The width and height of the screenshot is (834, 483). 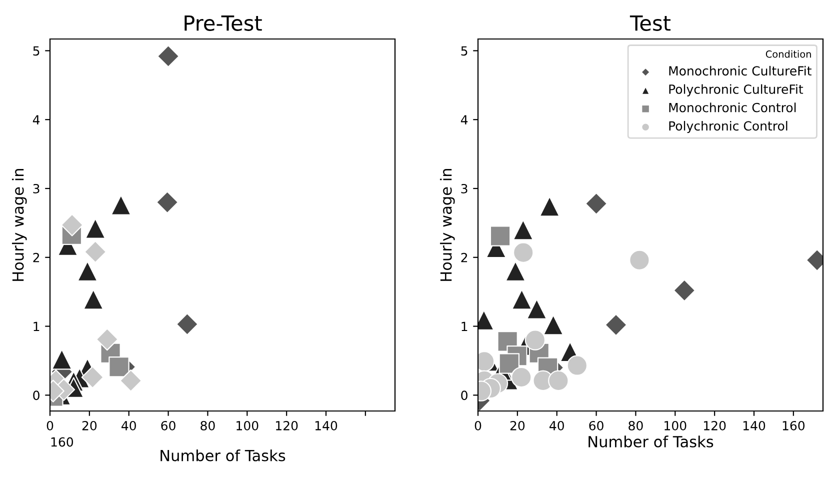 What do you see at coordinates (62, 442) in the screenshot?
I see `text: 160` at bounding box center [62, 442].